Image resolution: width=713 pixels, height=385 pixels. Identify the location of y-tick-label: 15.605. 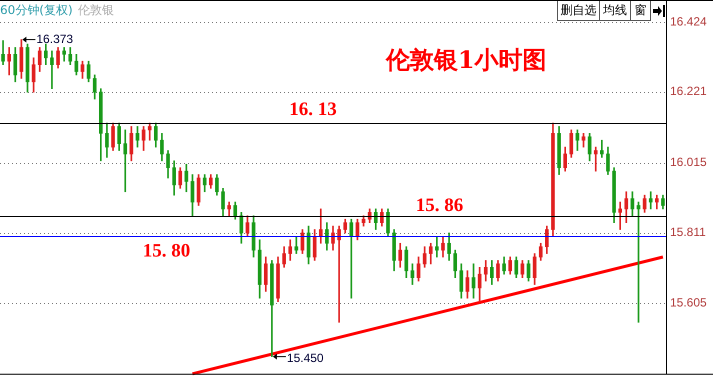
(689, 303).